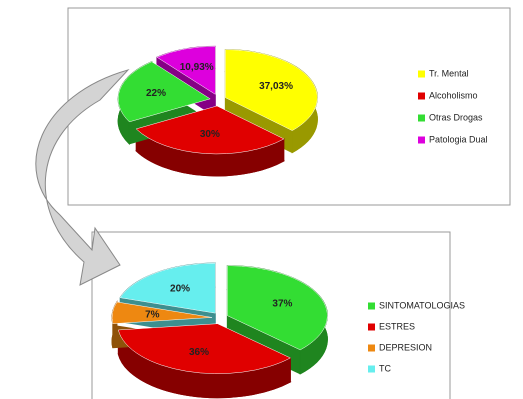 Image resolution: width=523 pixels, height=399 pixels. Describe the element at coordinates (82, 177) in the screenshot. I see `arrow` at that location.